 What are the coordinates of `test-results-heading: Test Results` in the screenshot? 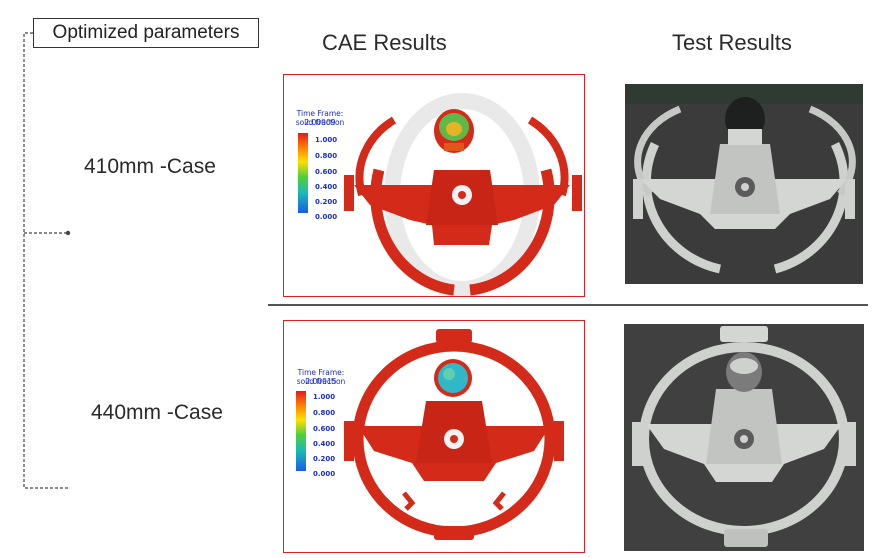 It's located at (732, 42).